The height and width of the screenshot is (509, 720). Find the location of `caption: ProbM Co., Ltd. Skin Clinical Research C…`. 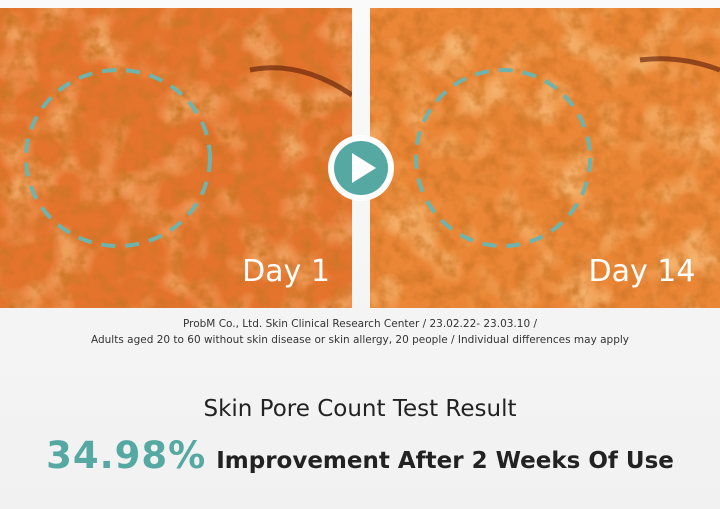

caption: ProbM Co., Ltd. Skin Clinical Research C… is located at coordinates (360, 332).